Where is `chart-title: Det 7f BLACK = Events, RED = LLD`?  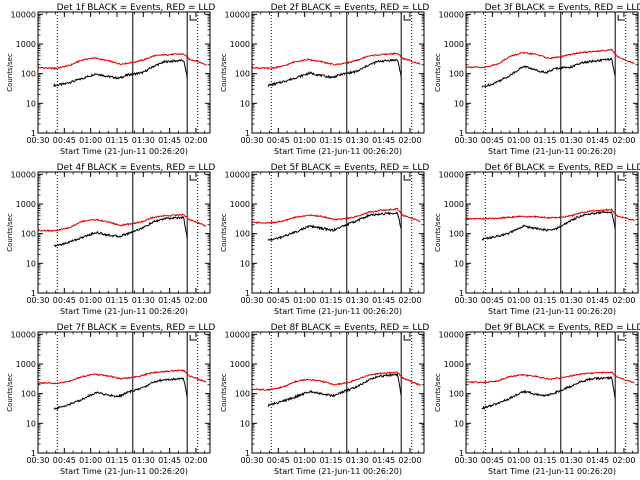 chart-title: Det 7f BLACK = Events, RED = LLD is located at coordinates (136, 328).